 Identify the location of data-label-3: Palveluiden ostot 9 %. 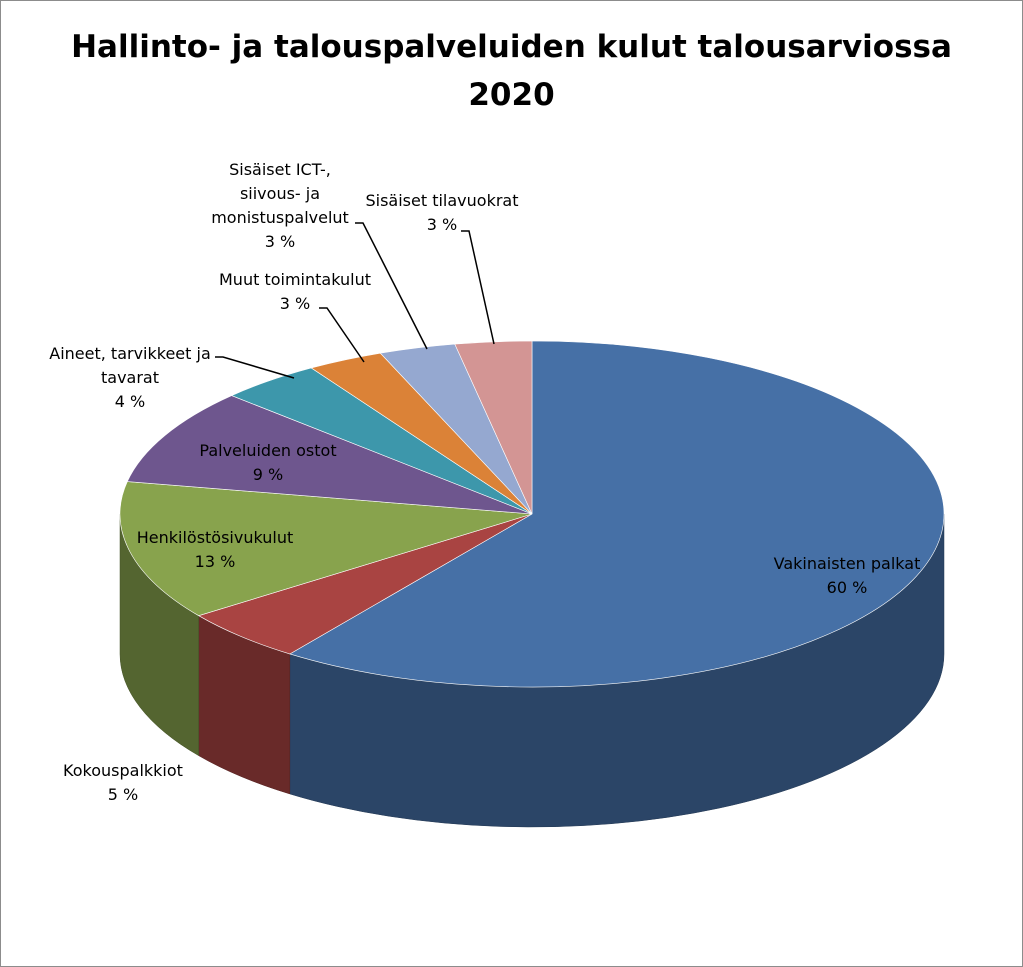
(267, 462).